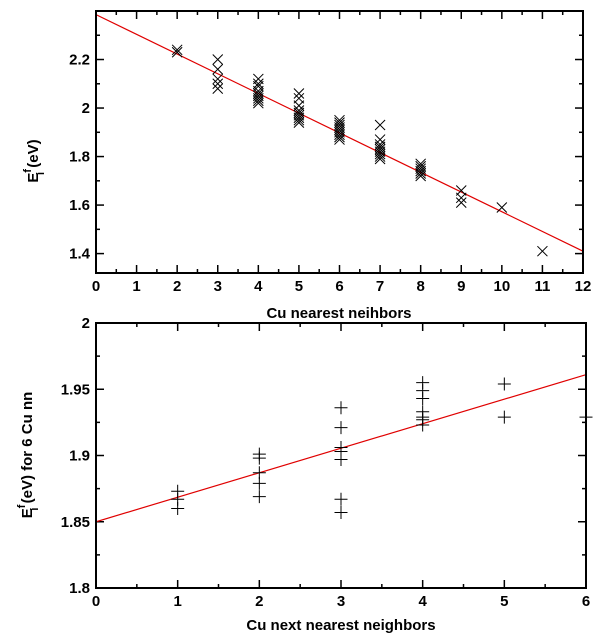  What do you see at coordinates (218, 286) in the screenshot?
I see `top-x-tick-label: 3` at bounding box center [218, 286].